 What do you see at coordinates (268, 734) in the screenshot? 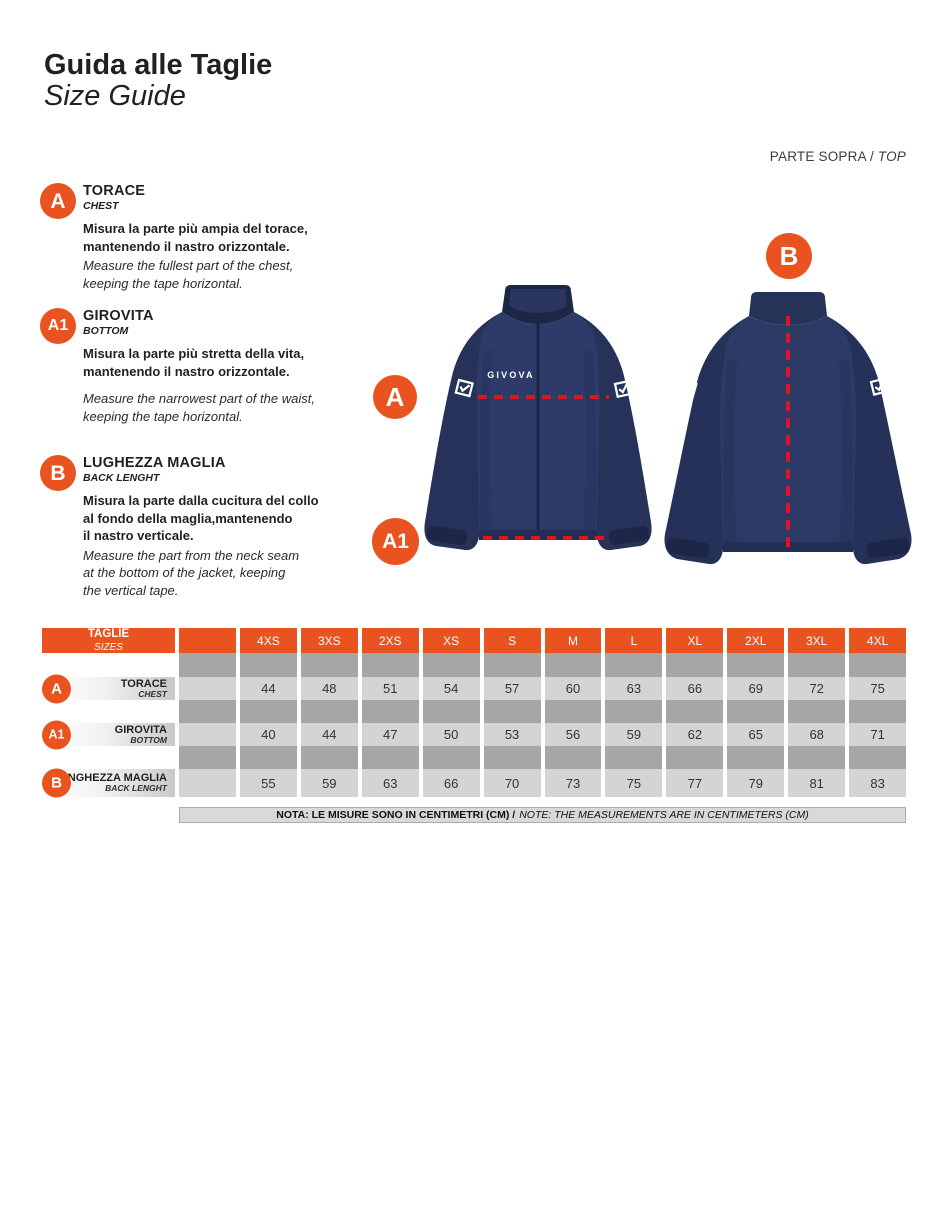
I see `value-cell: 40` at bounding box center [268, 734].